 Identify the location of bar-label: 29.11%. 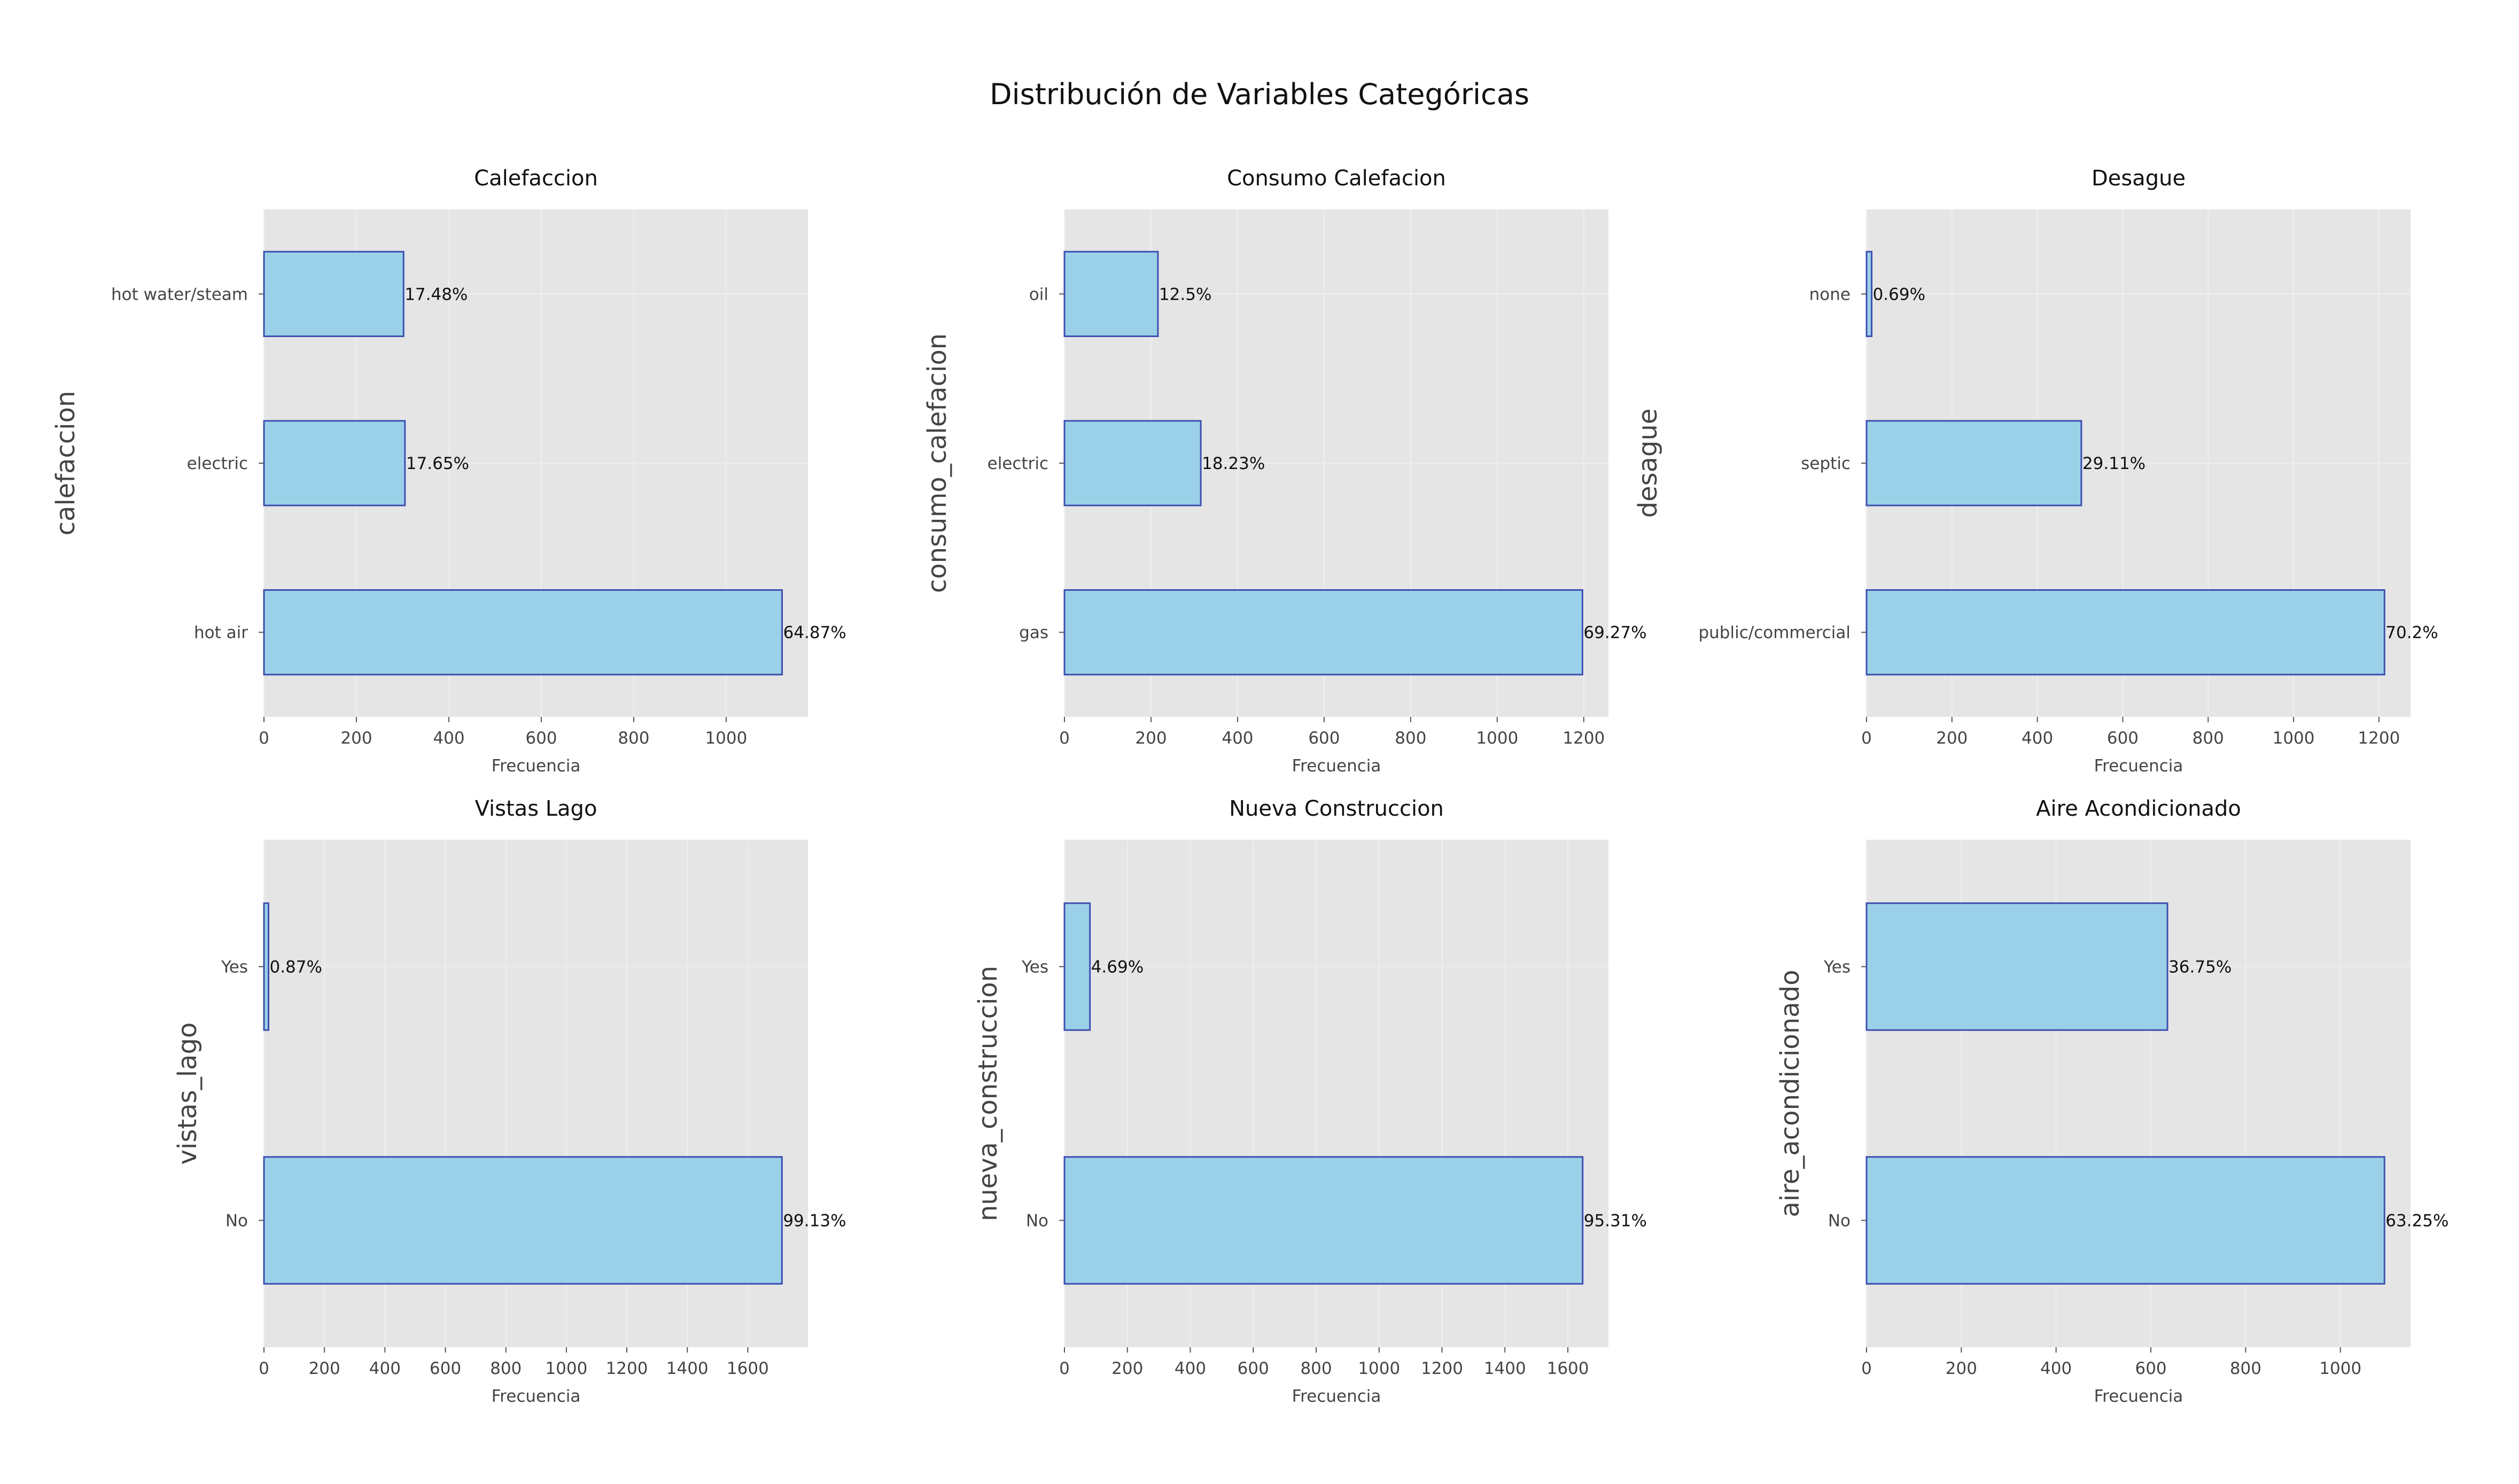
(2114, 464).